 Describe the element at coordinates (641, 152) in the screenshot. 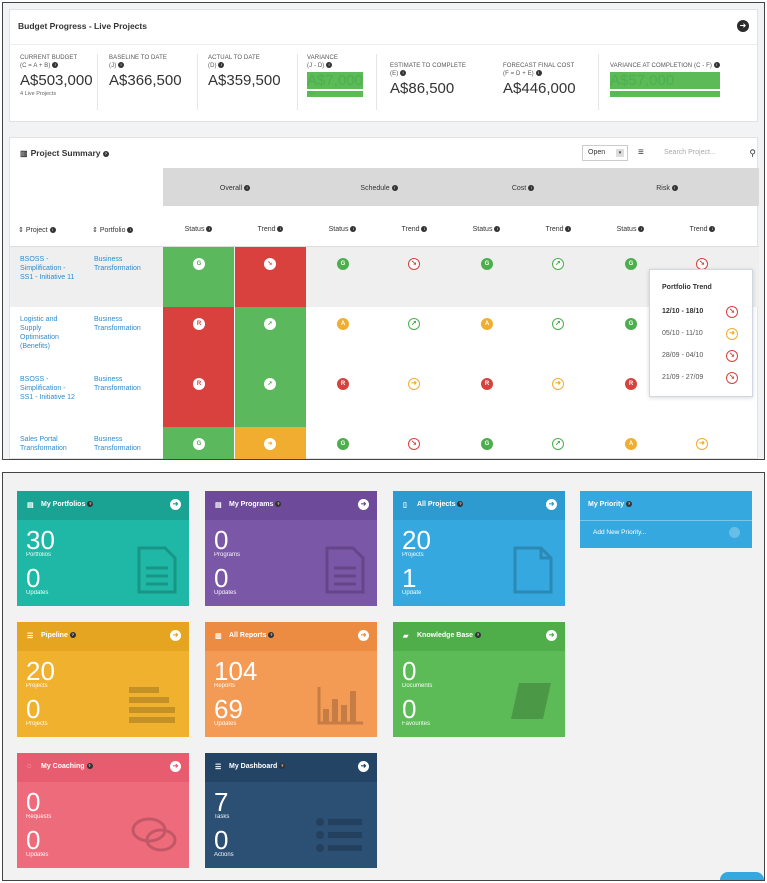

I see `menu-icon: ≡` at that location.